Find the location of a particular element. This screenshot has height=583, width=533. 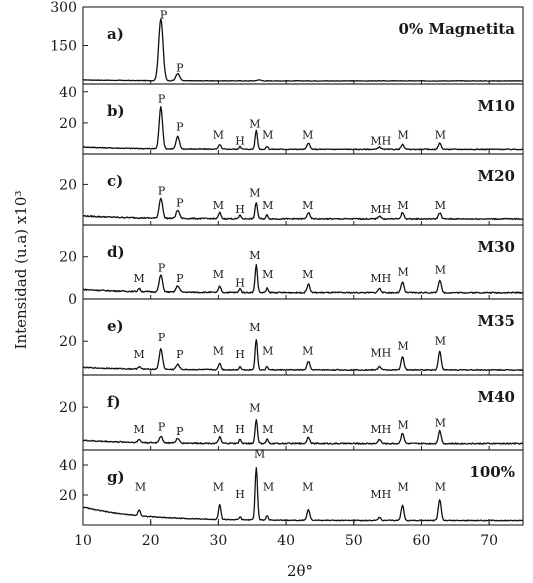

sample-name: M10 is located at coordinates (496, 106).